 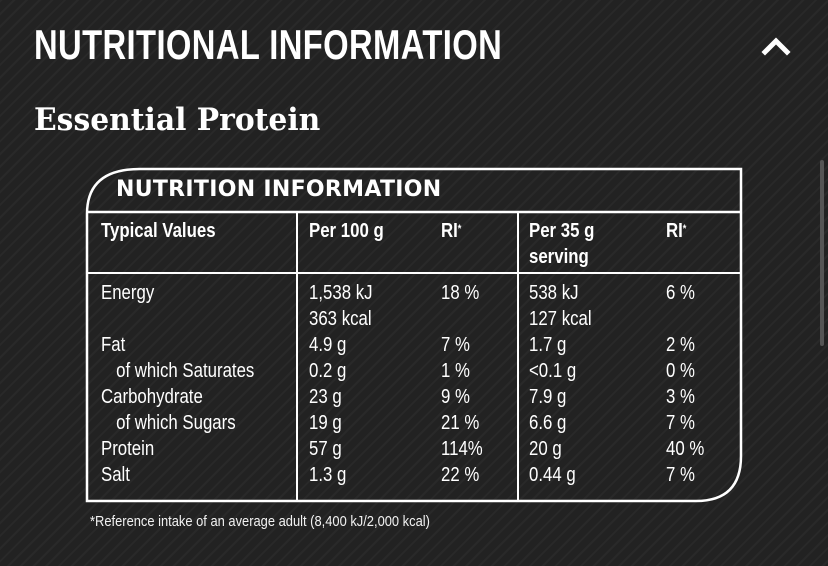 What do you see at coordinates (176, 423) in the screenshot?
I see `table-row-name: of which Sugars` at bounding box center [176, 423].